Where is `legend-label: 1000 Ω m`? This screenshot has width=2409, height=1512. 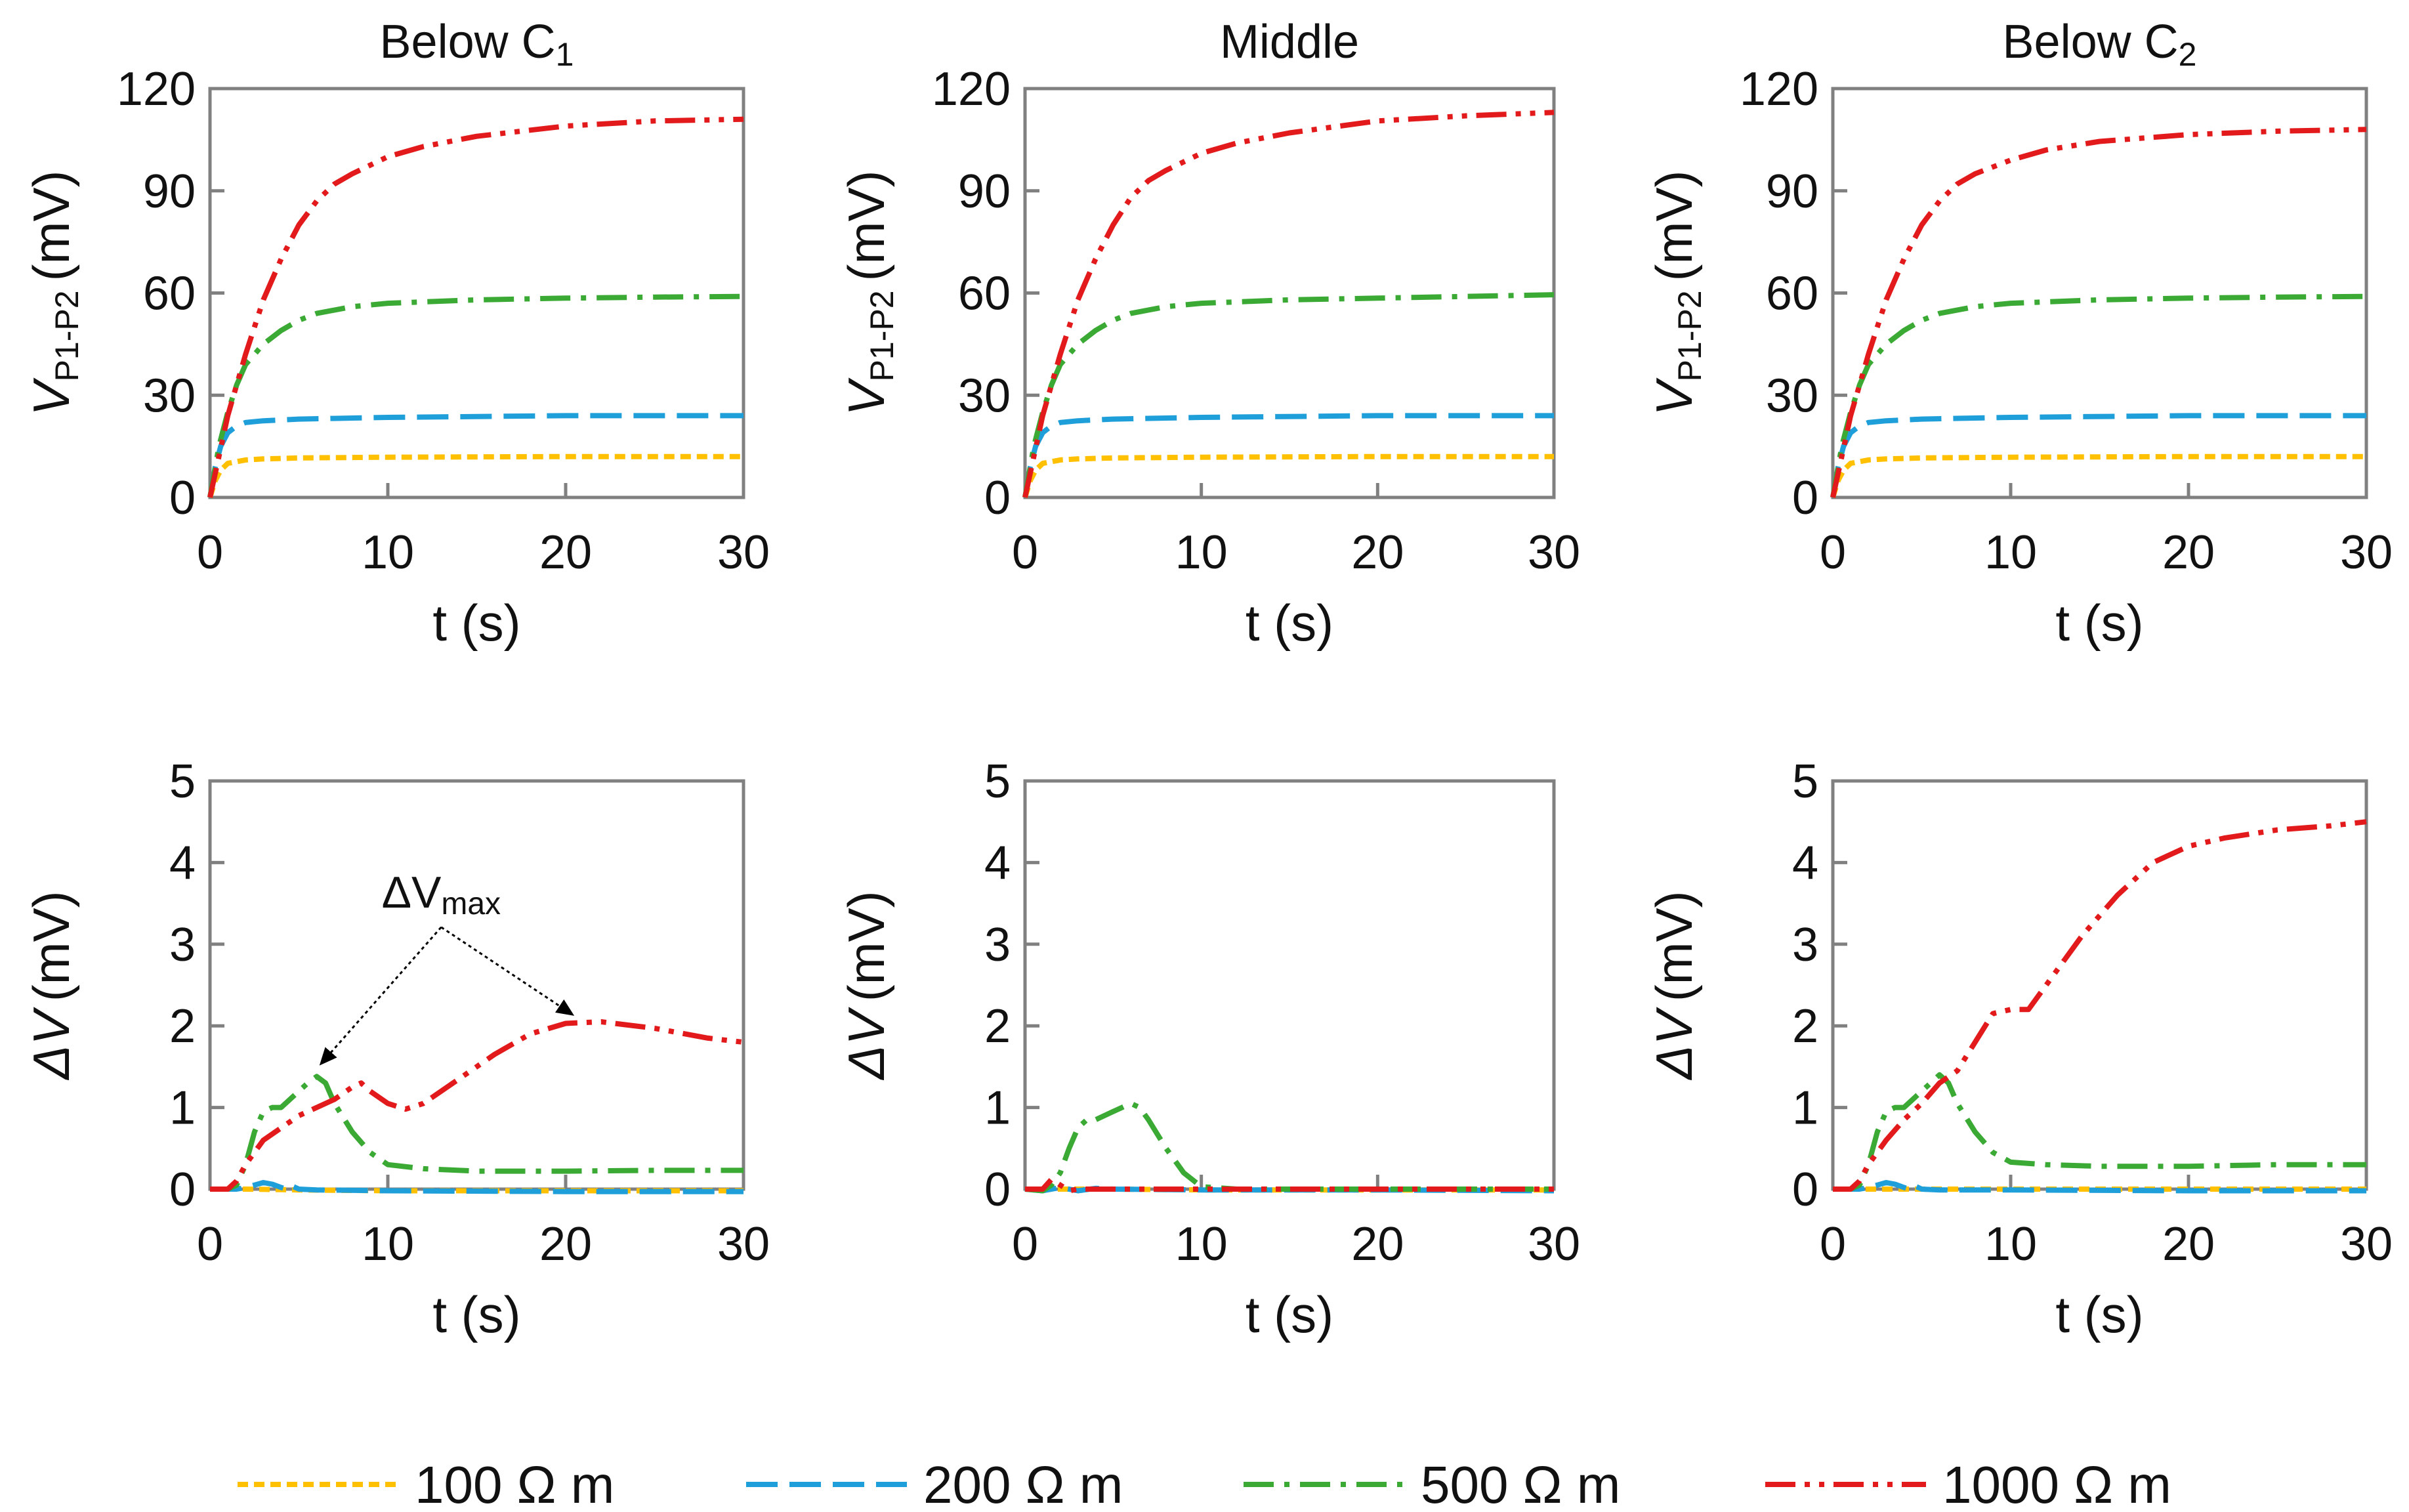 legend-label: 1000 Ω m is located at coordinates (2056, 1484).